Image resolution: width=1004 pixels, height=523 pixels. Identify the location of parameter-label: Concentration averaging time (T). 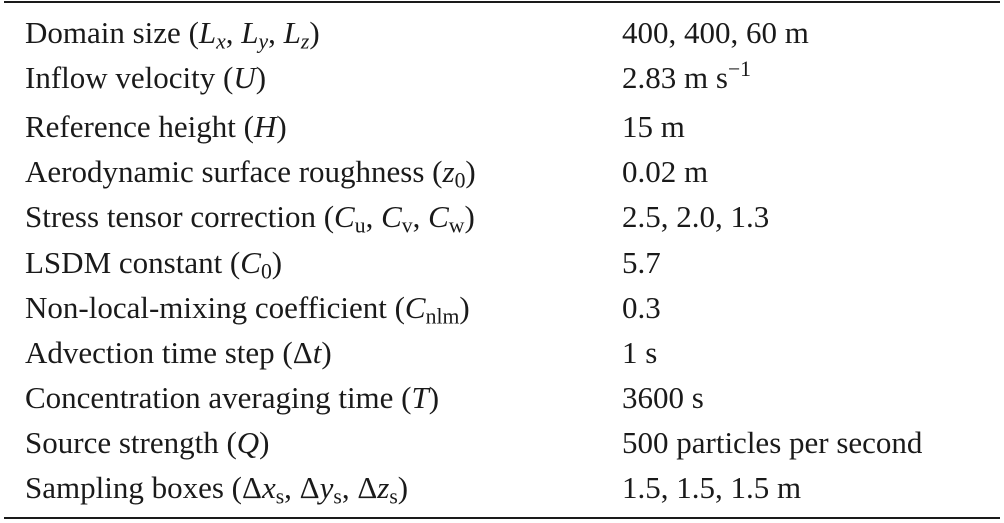
(232, 397).